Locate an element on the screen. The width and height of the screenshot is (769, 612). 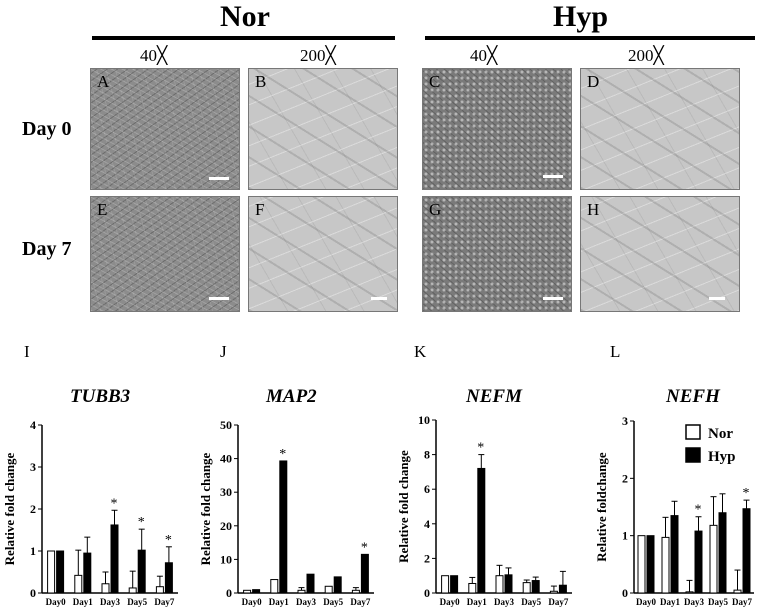
panel-letter-j: J is located at coordinates (223, 351).